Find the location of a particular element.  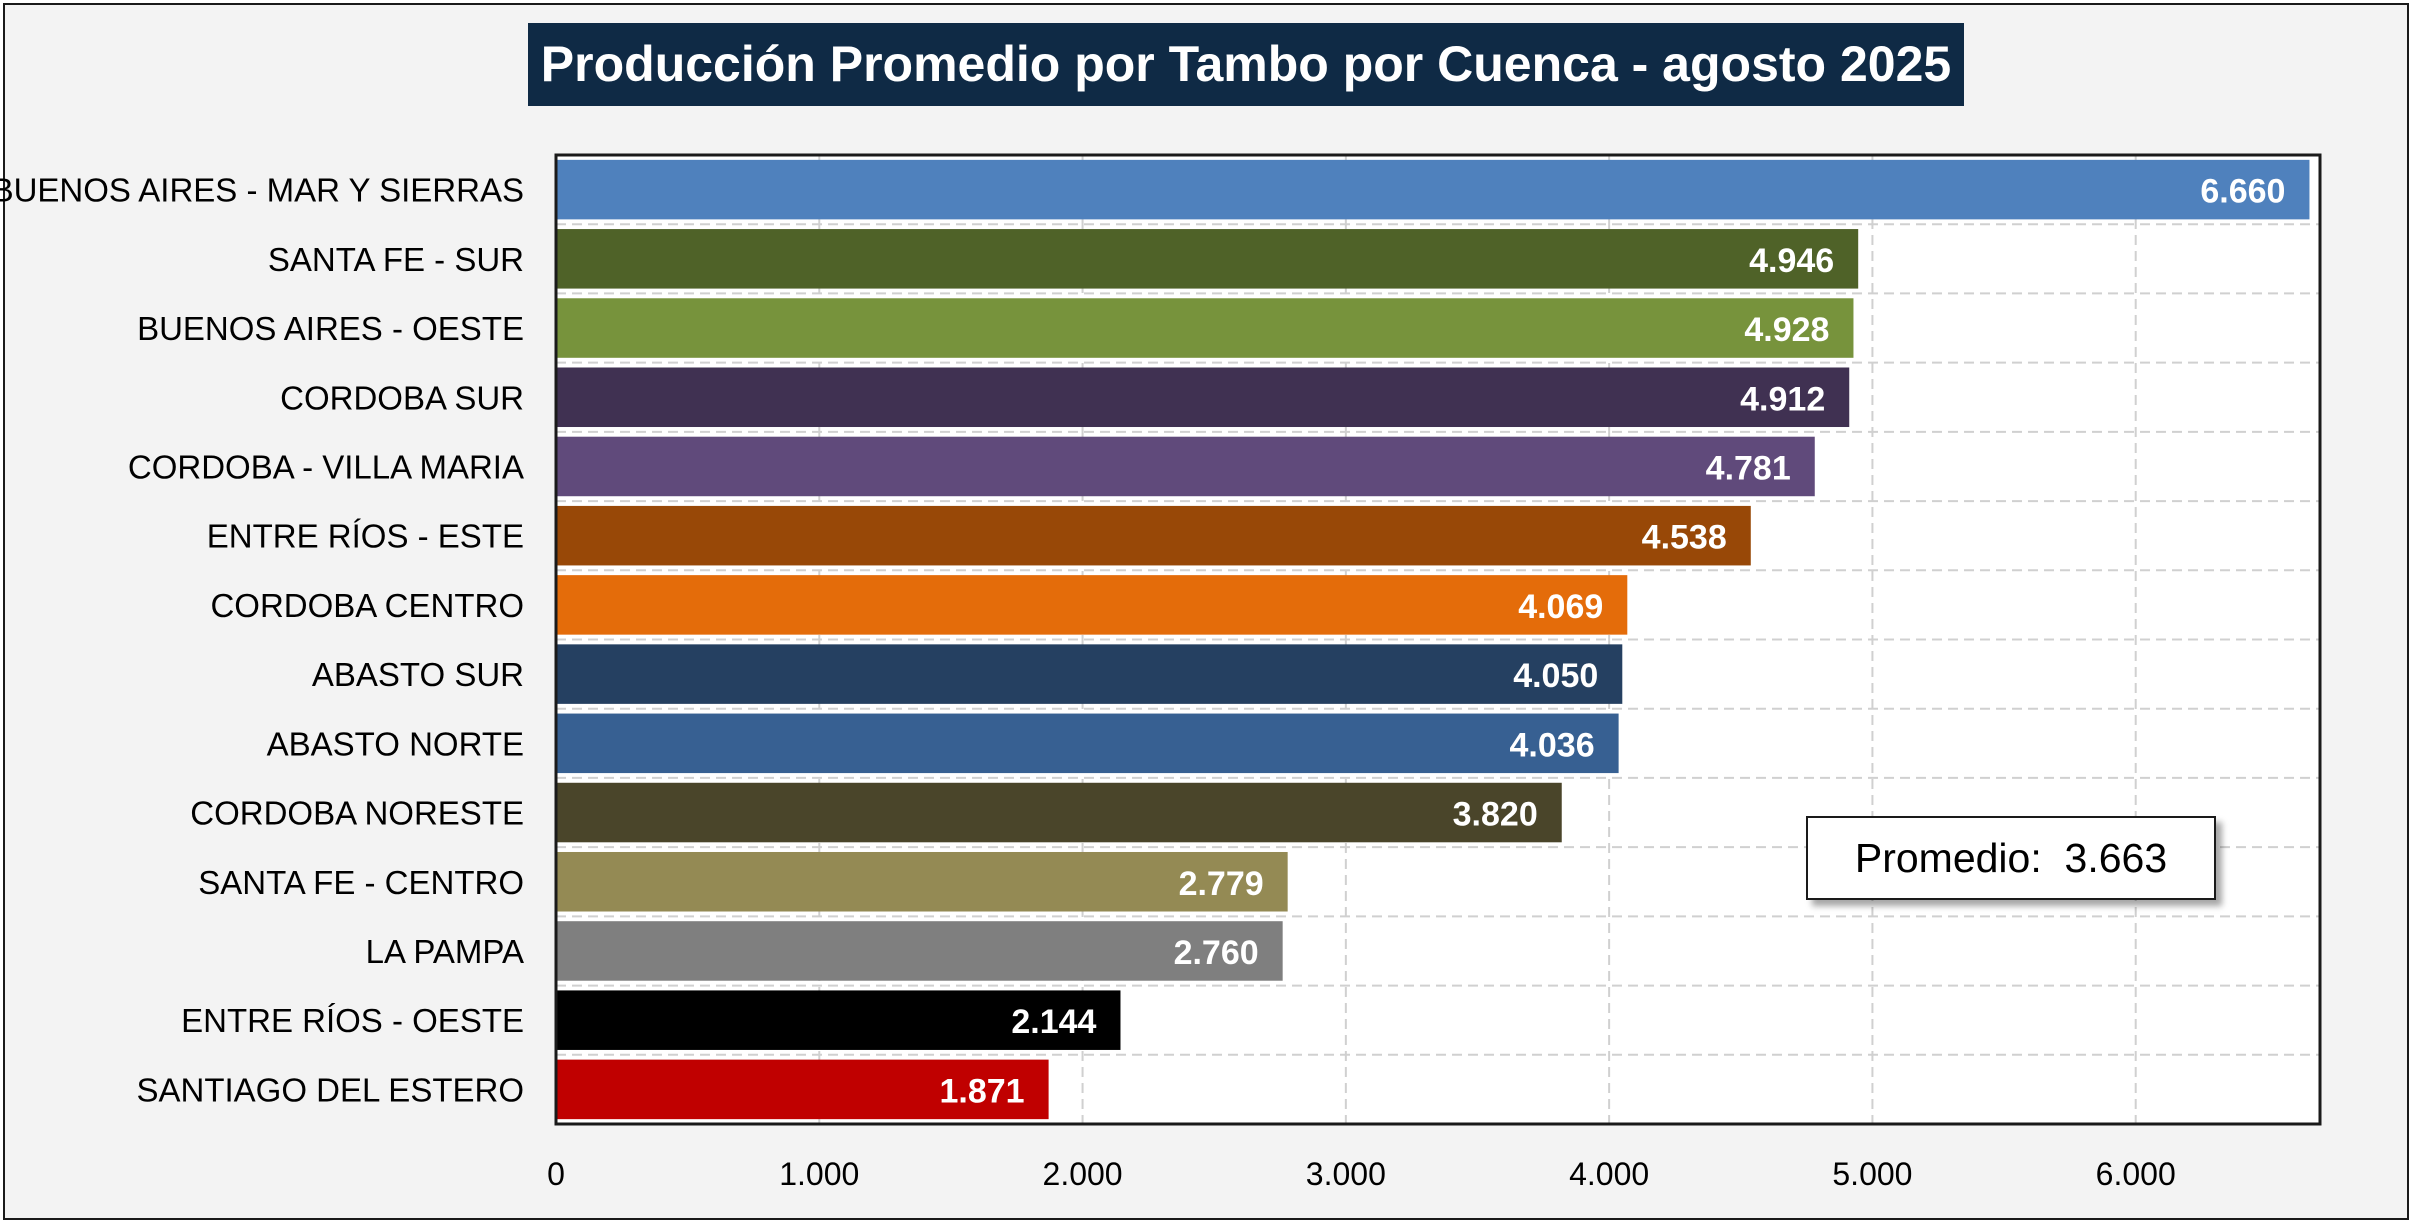

average-value: 3.663 is located at coordinates (2116, 857).